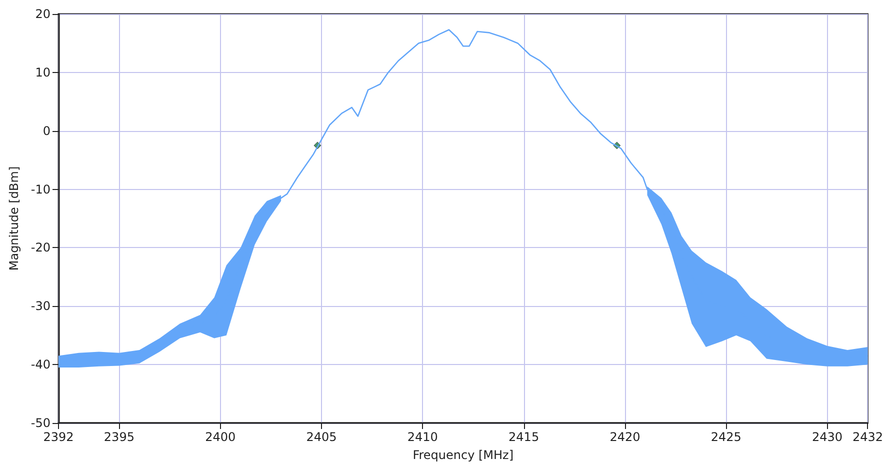  What do you see at coordinates (14, 218) in the screenshot?
I see `y-axis-title: Magnitude [dBm]` at bounding box center [14, 218].